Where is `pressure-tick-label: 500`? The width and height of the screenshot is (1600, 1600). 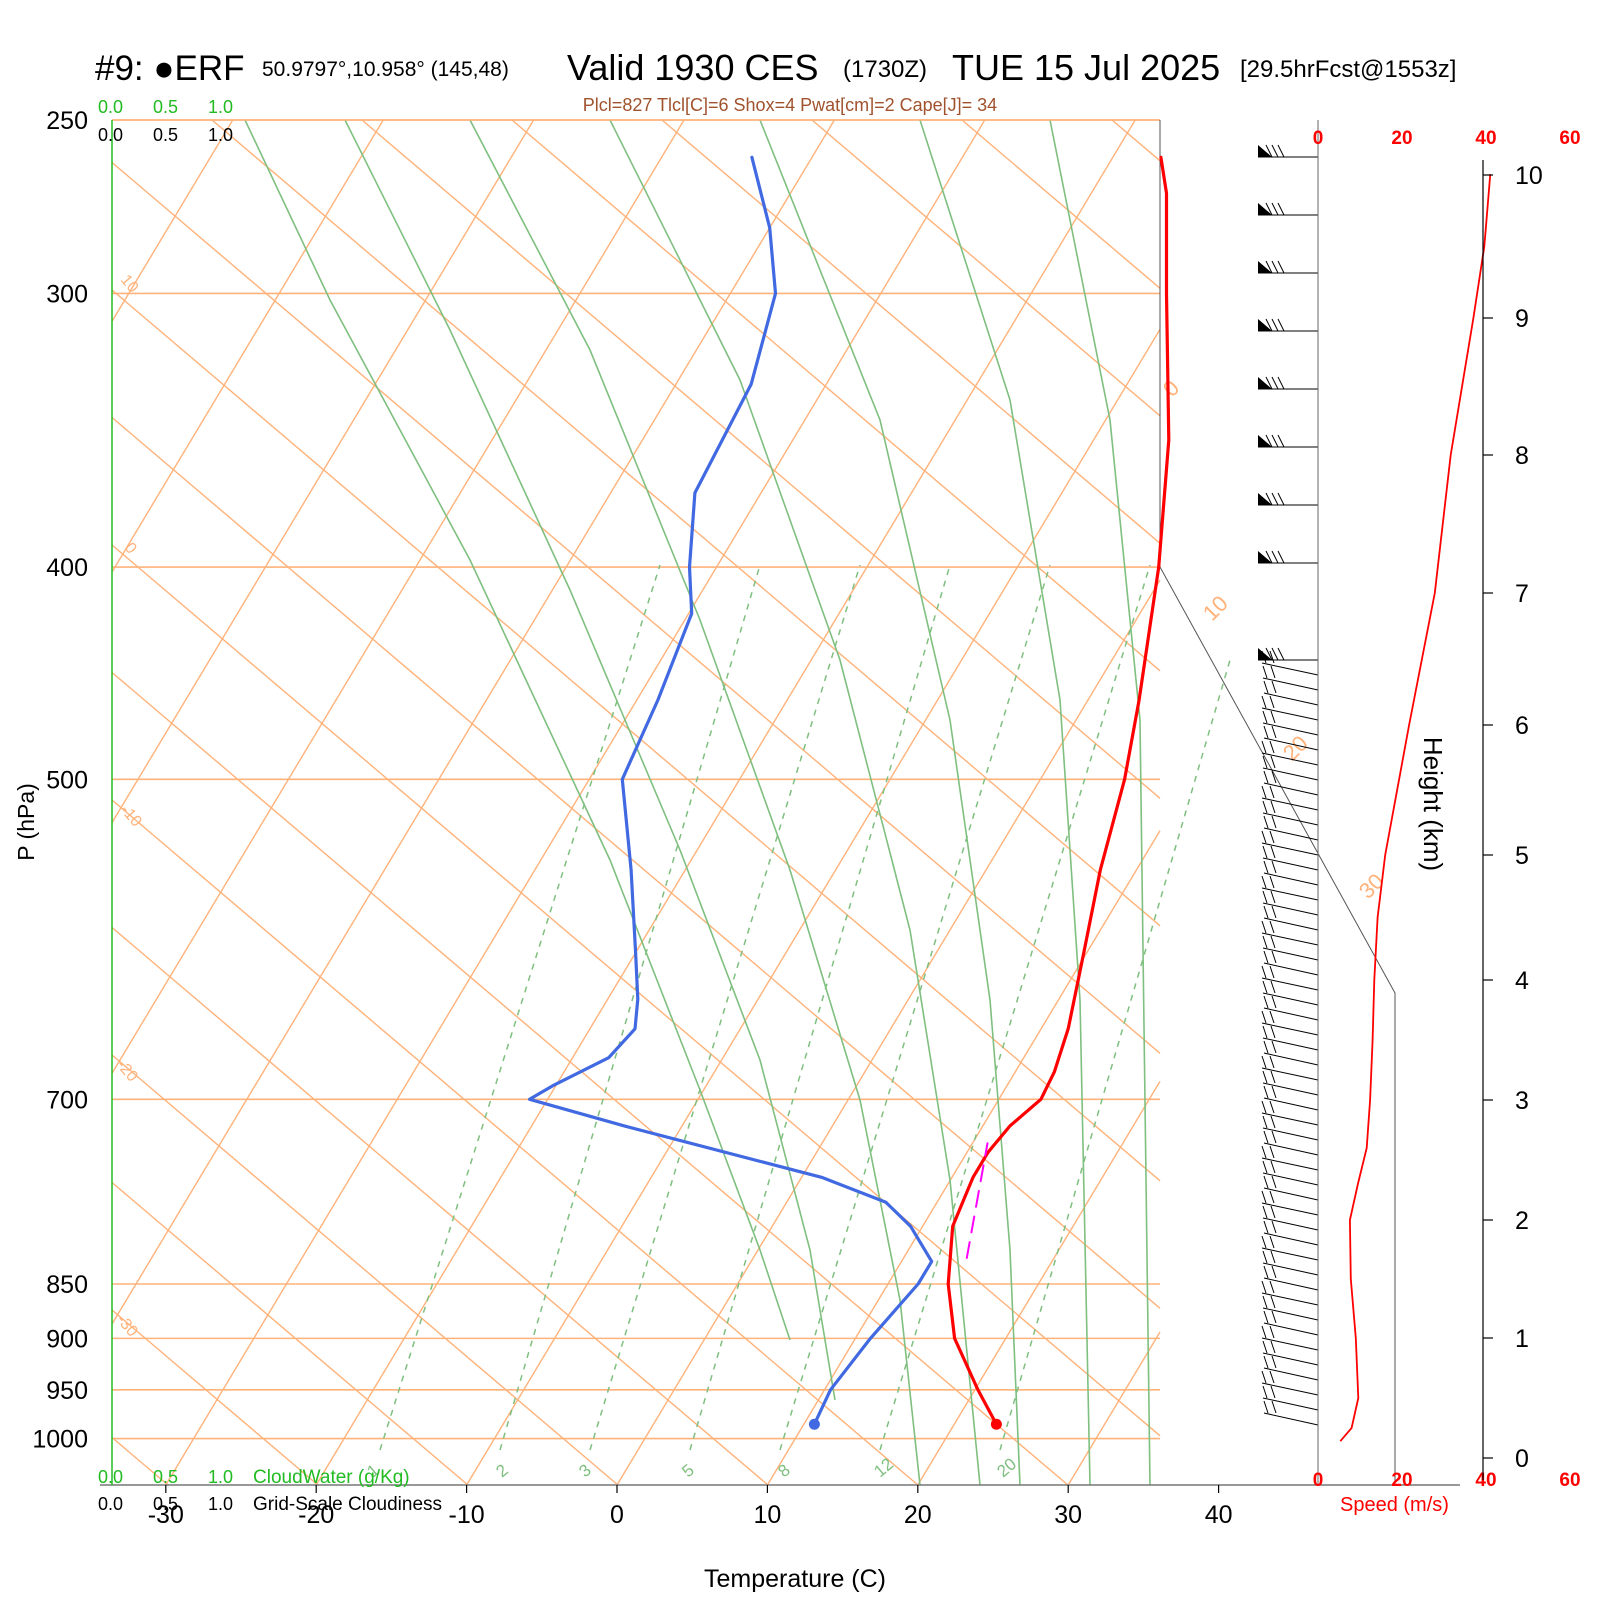 pressure-tick-label: 500 is located at coordinates (67, 780).